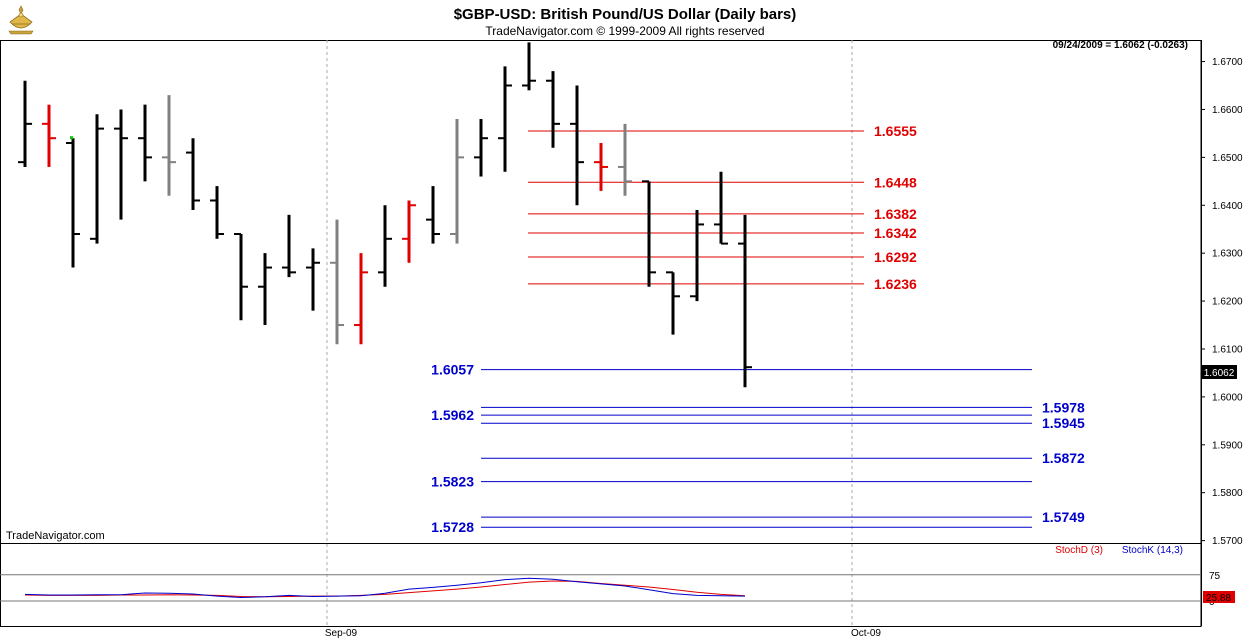 The image size is (1250, 643). What do you see at coordinates (895, 214) in the screenshot?
I see `resistance-label: 1.6382` at bounding box center [895, 214].